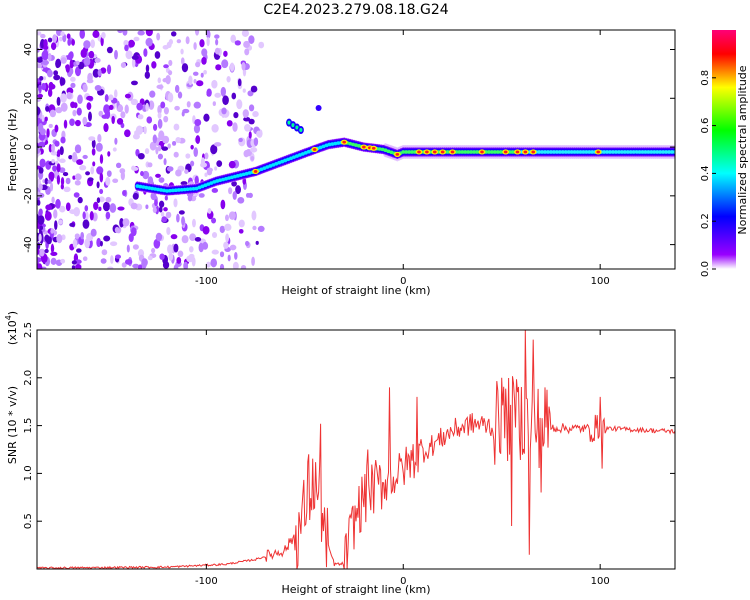 Image resolution: width=750 pixels, height=600 pixels. What do you see at coordinates (28, 98) in the screenshot?
I see `y-tick-label: 20` at bounding box center [28, 98].